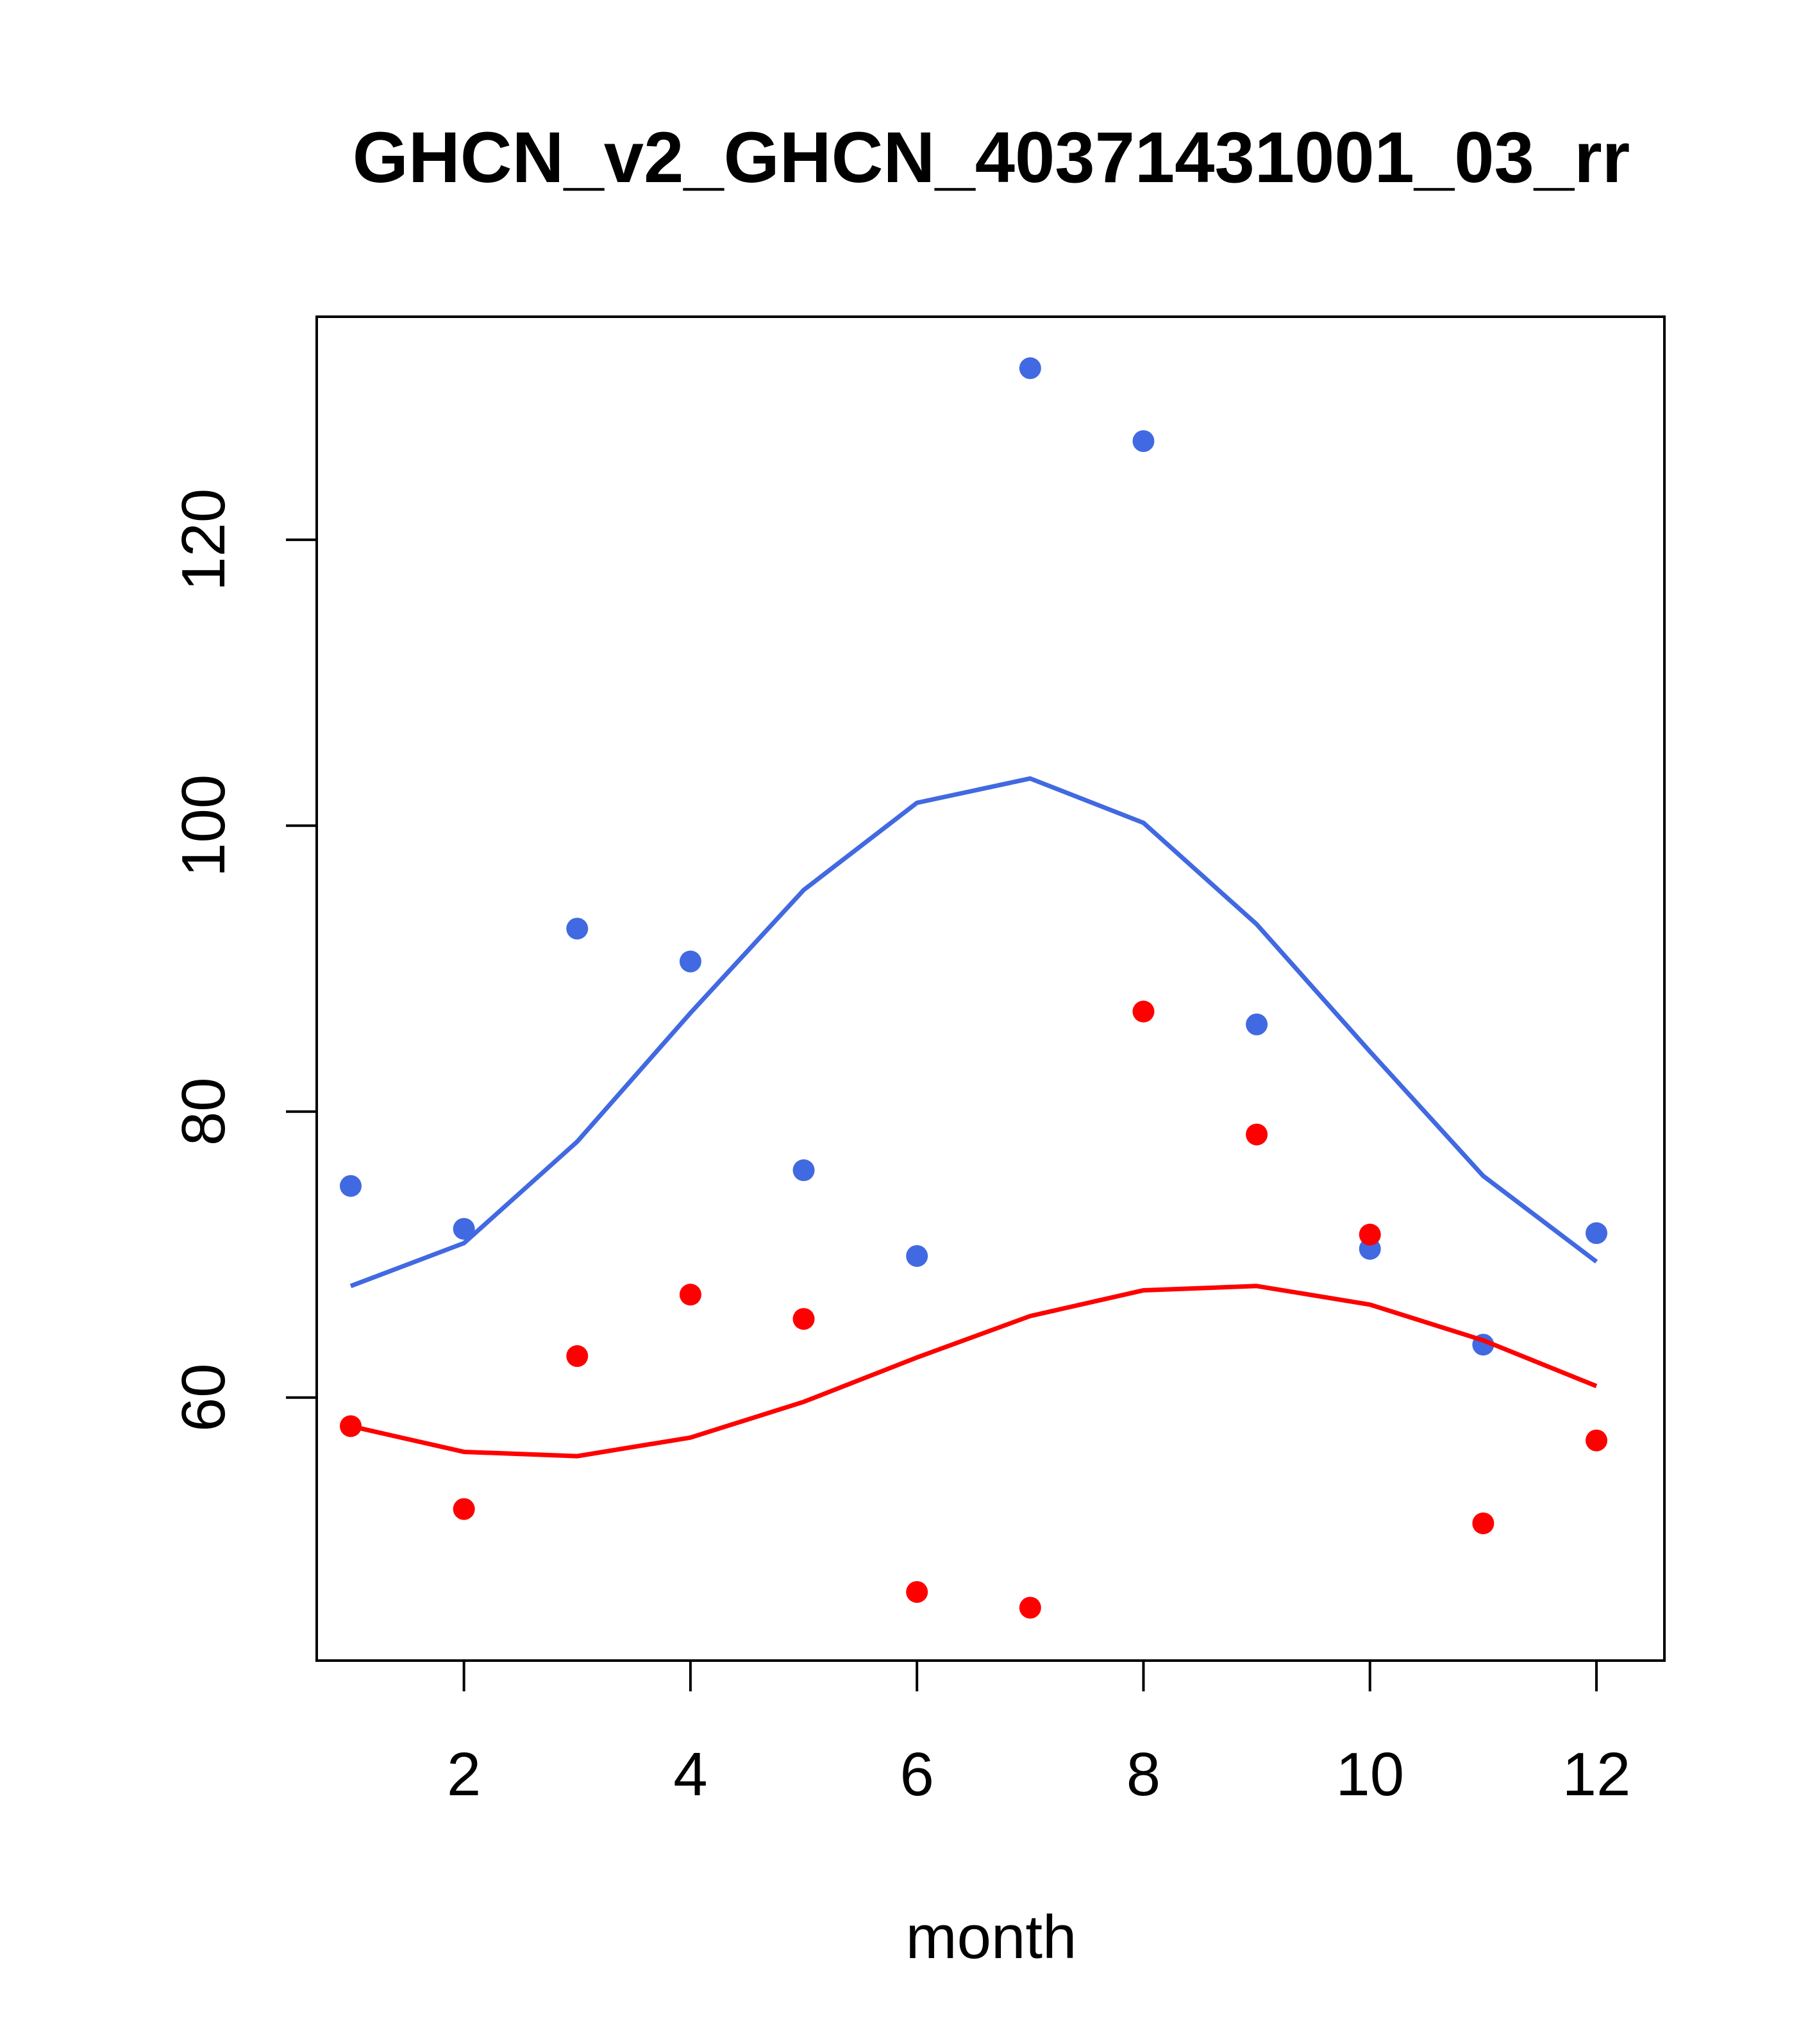 The image size is (1817, 2044). I want to click on x-tick-label: 6, so click(917, 1775).